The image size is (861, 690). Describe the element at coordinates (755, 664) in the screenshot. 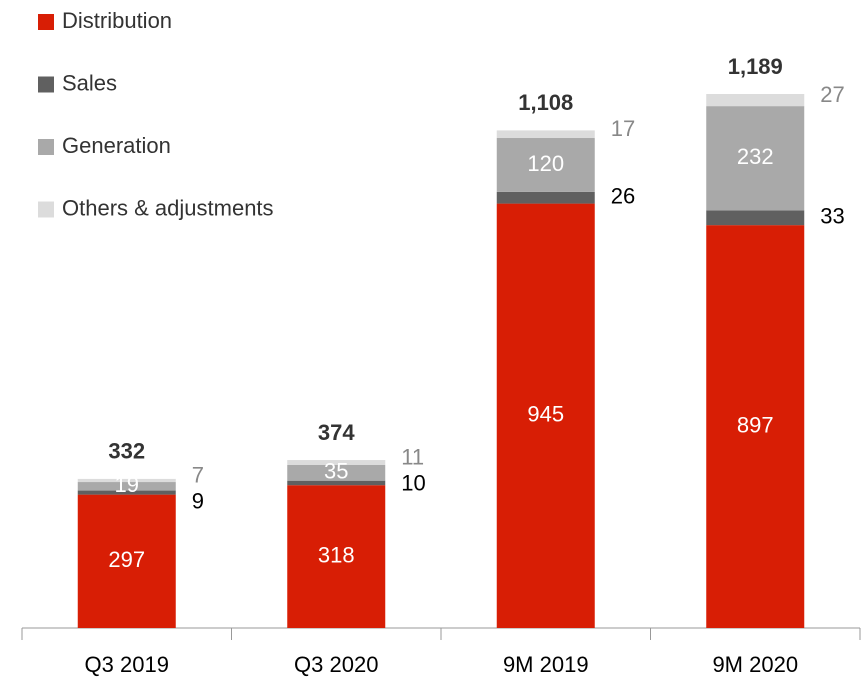

I see `x-tick-label: 9M 2020` at that location.